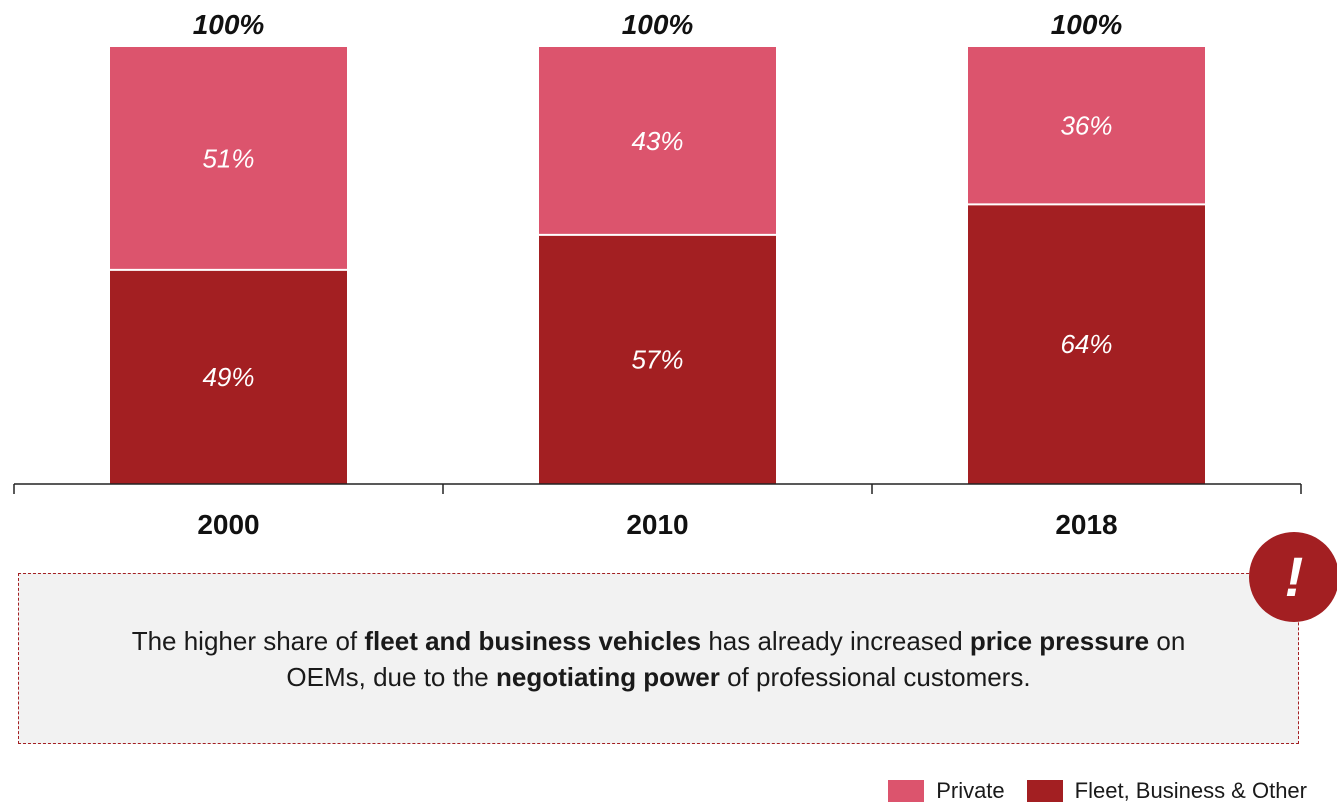  I want to click on data-label-2000-s1: 51%, so click(228, 158).